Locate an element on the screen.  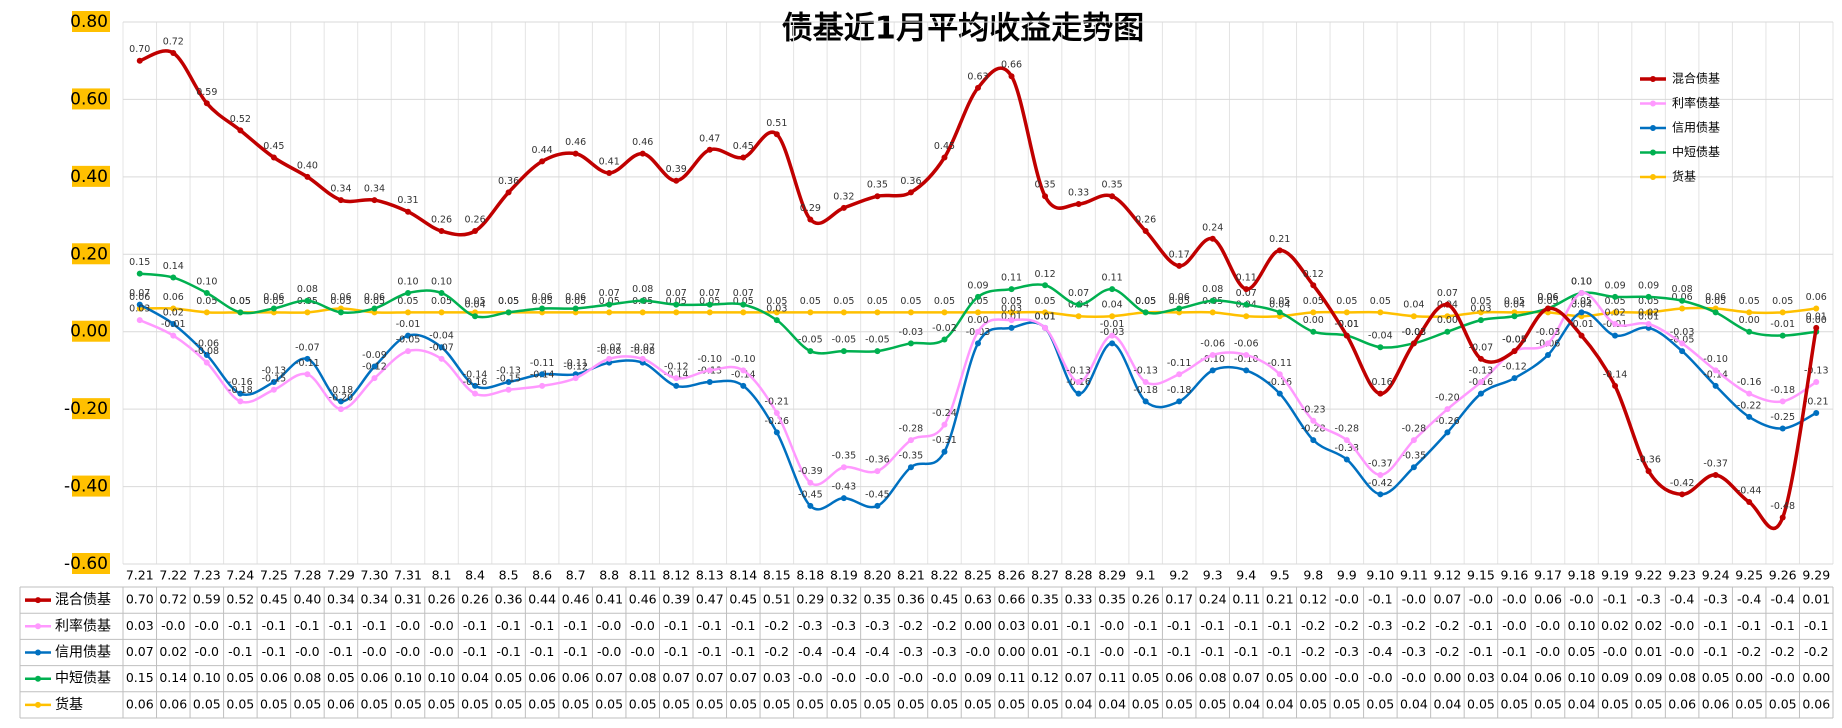
data-label: 0.36 is located at coordinates (910, 181).